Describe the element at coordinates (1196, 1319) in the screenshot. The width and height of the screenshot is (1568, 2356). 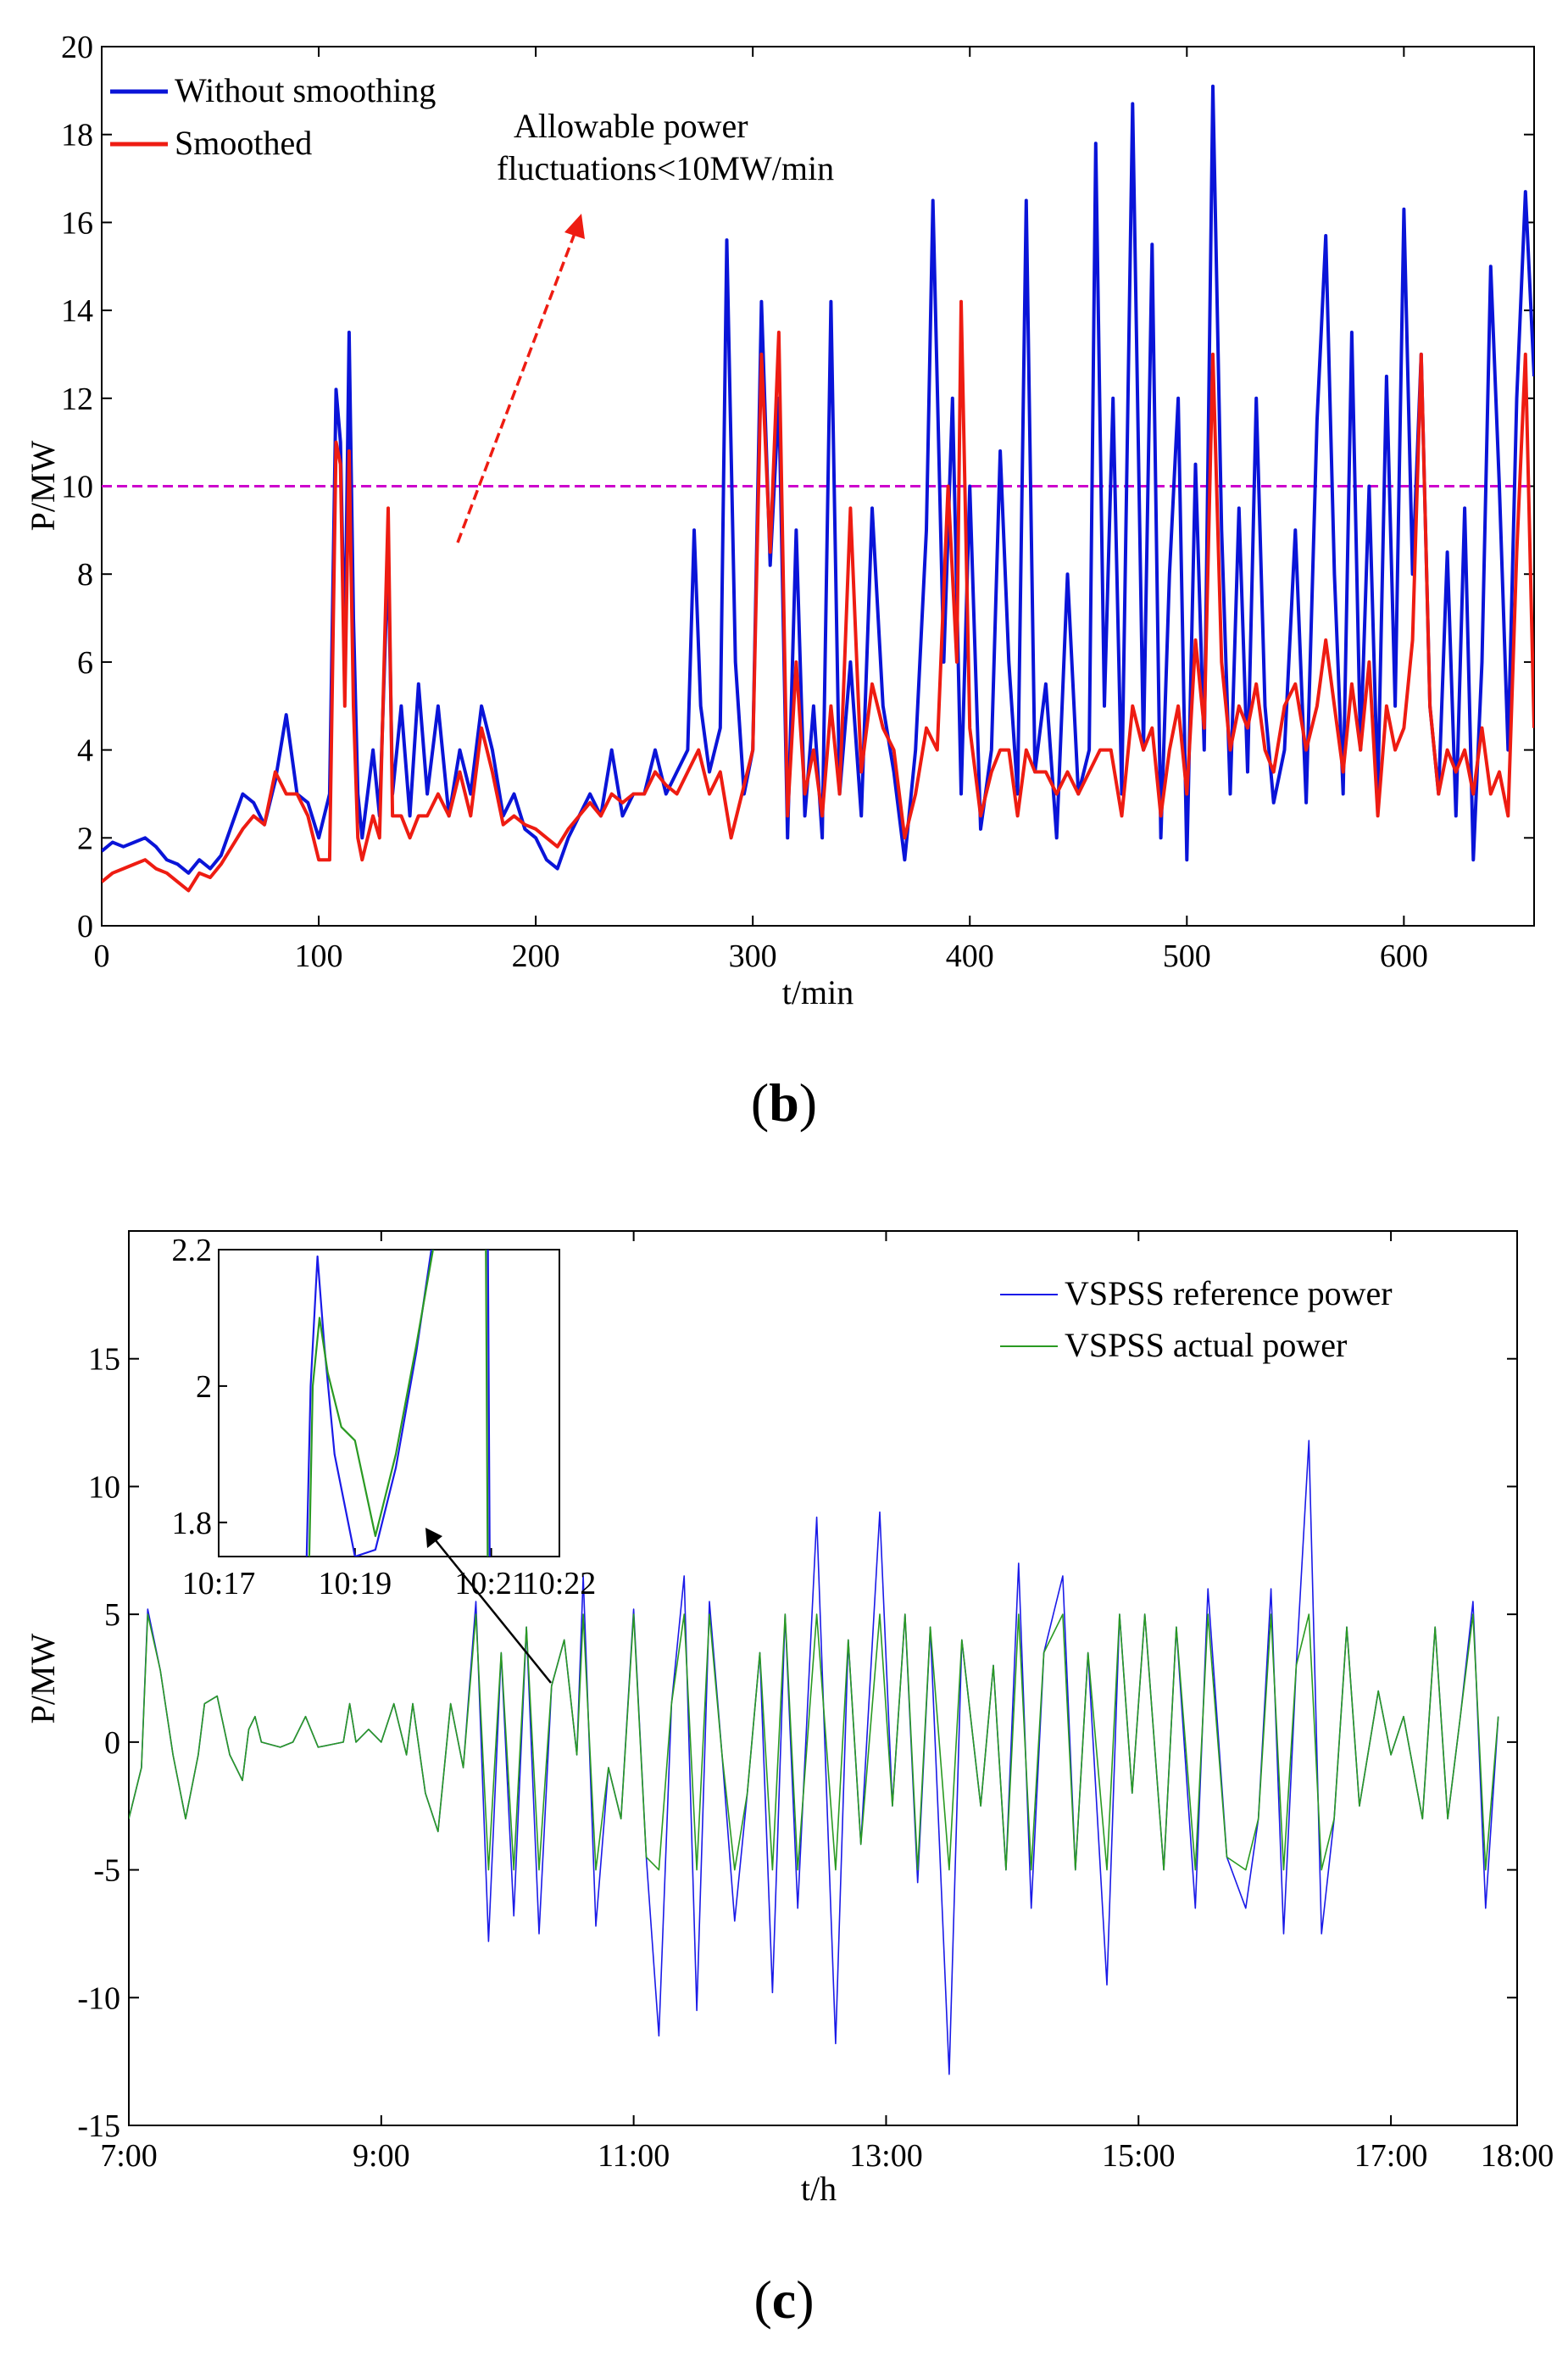
I see `panel-c-legend: VSPSS reference power VSPSS actual power` at that location.